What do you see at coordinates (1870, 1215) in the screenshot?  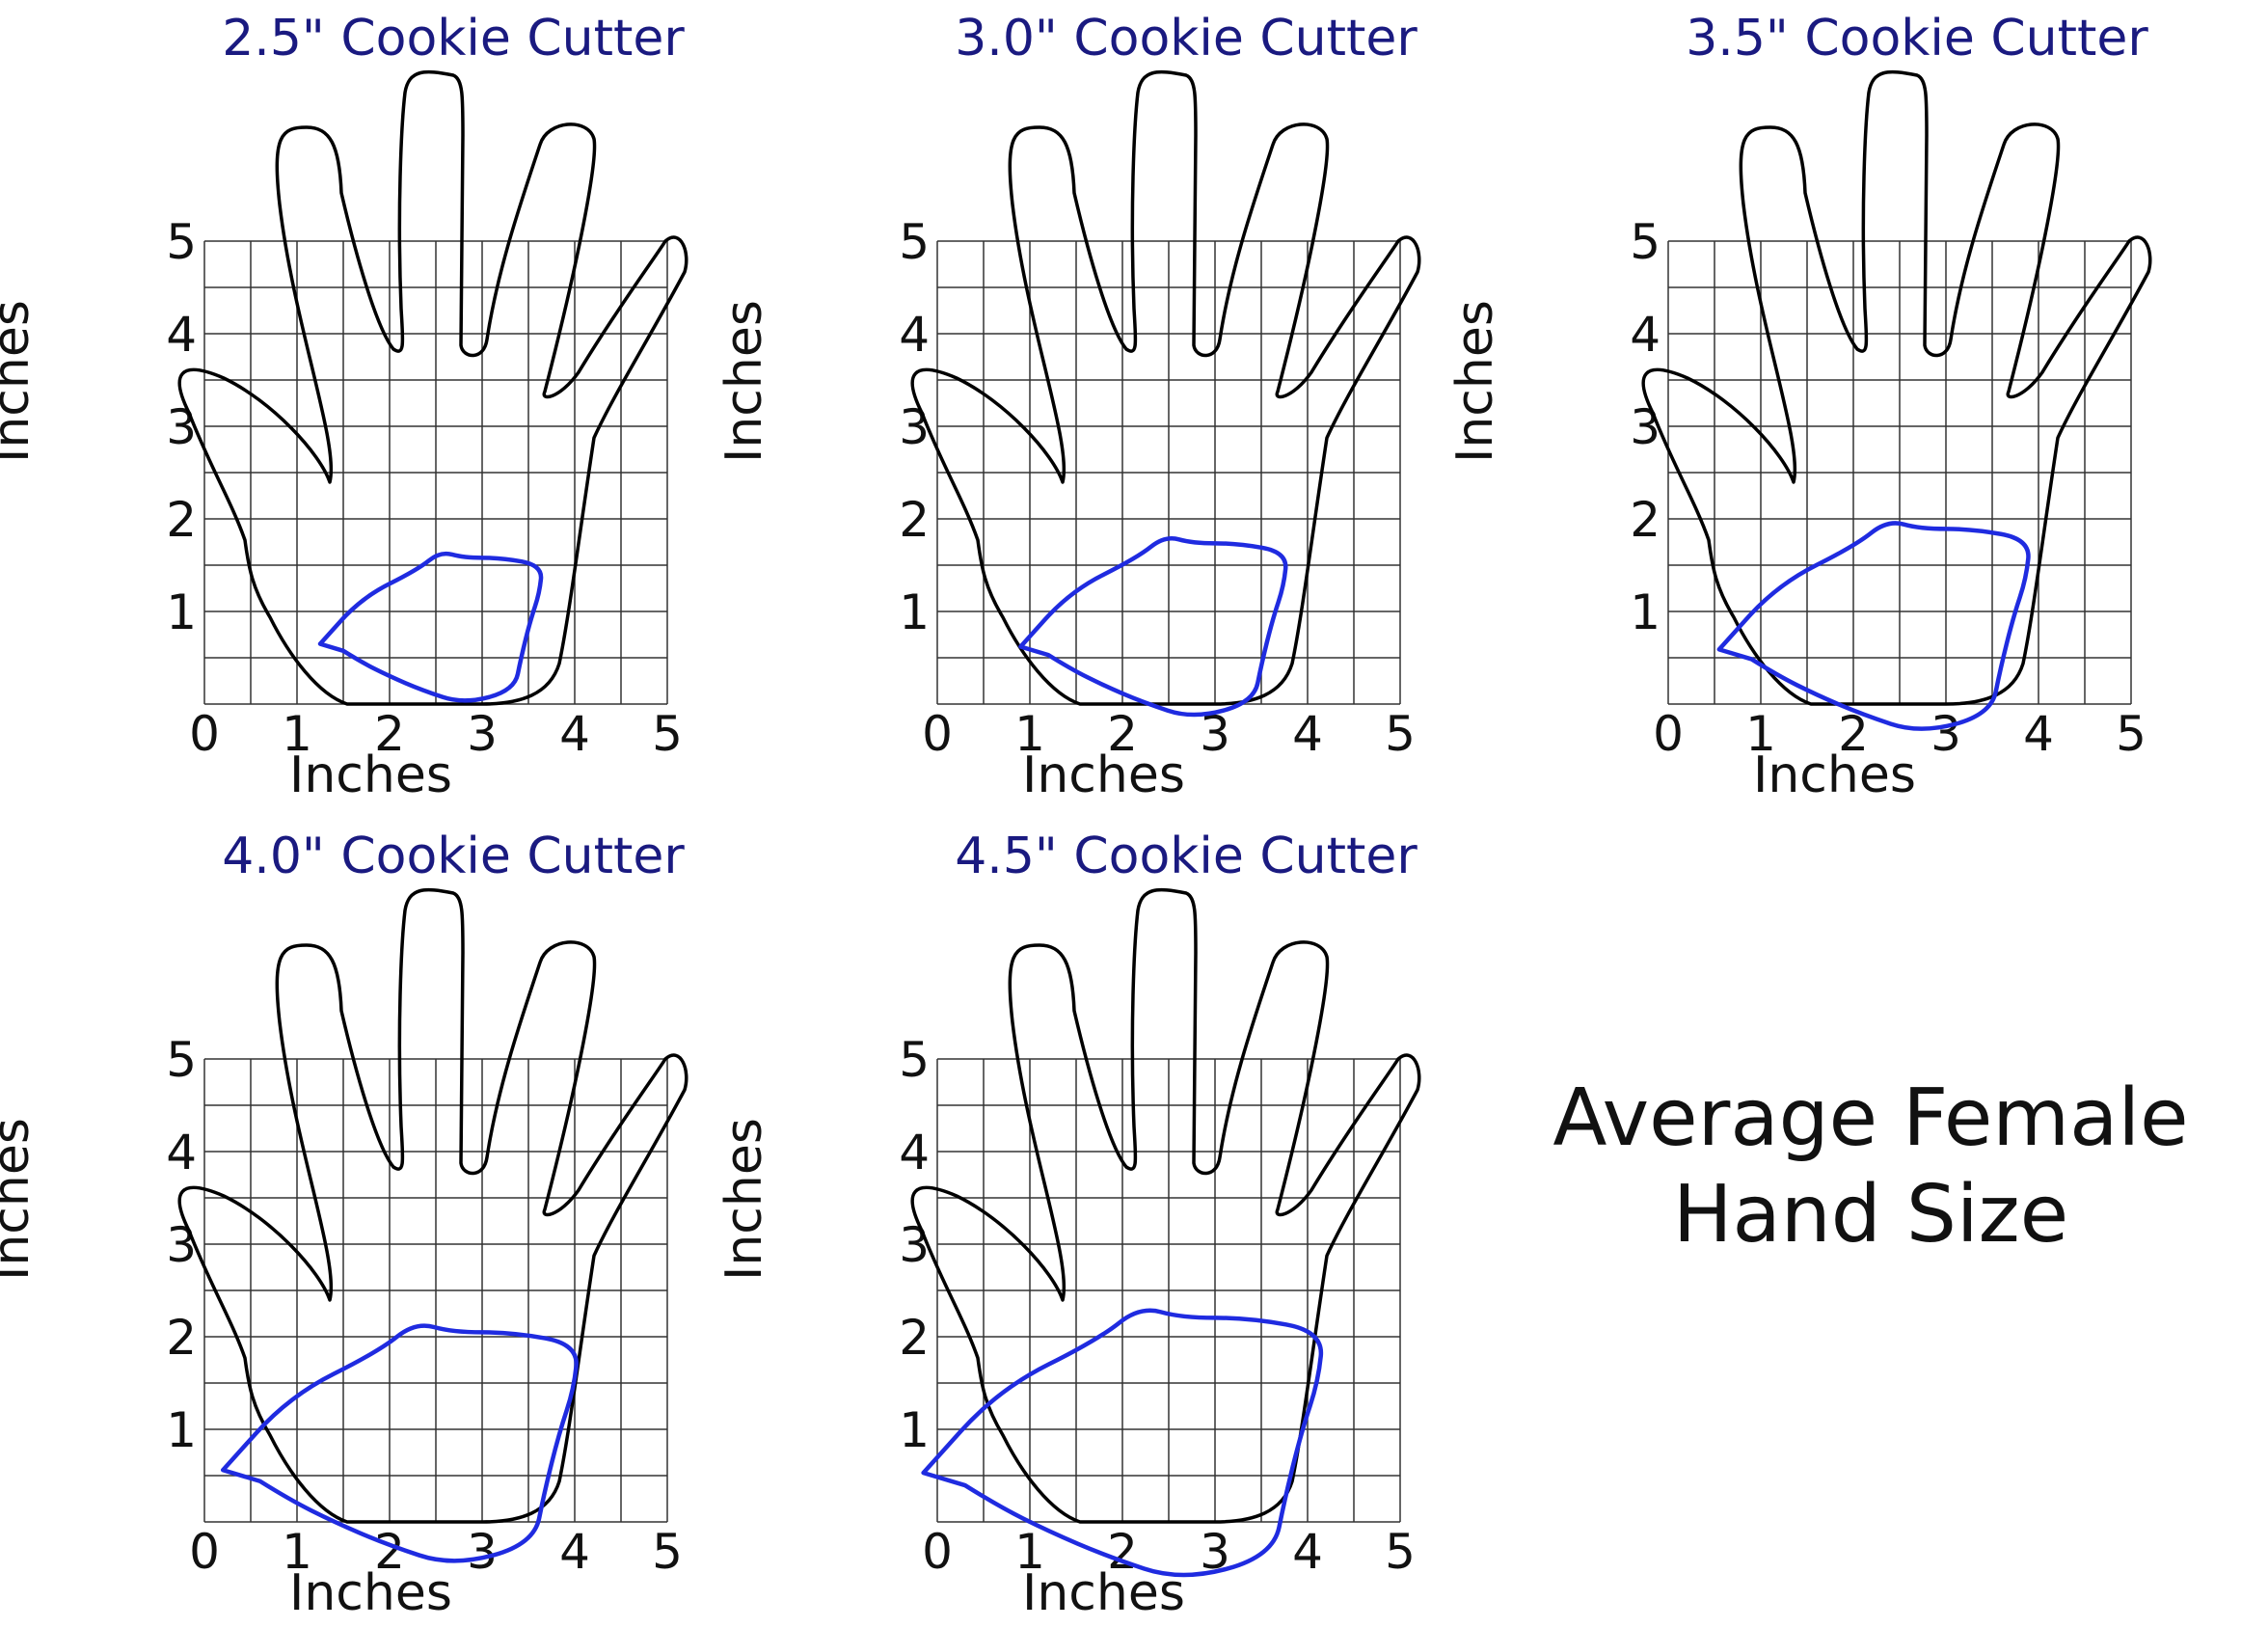 I see `caption-line-2: Hand Size` at bounding box center [1870, 1215].